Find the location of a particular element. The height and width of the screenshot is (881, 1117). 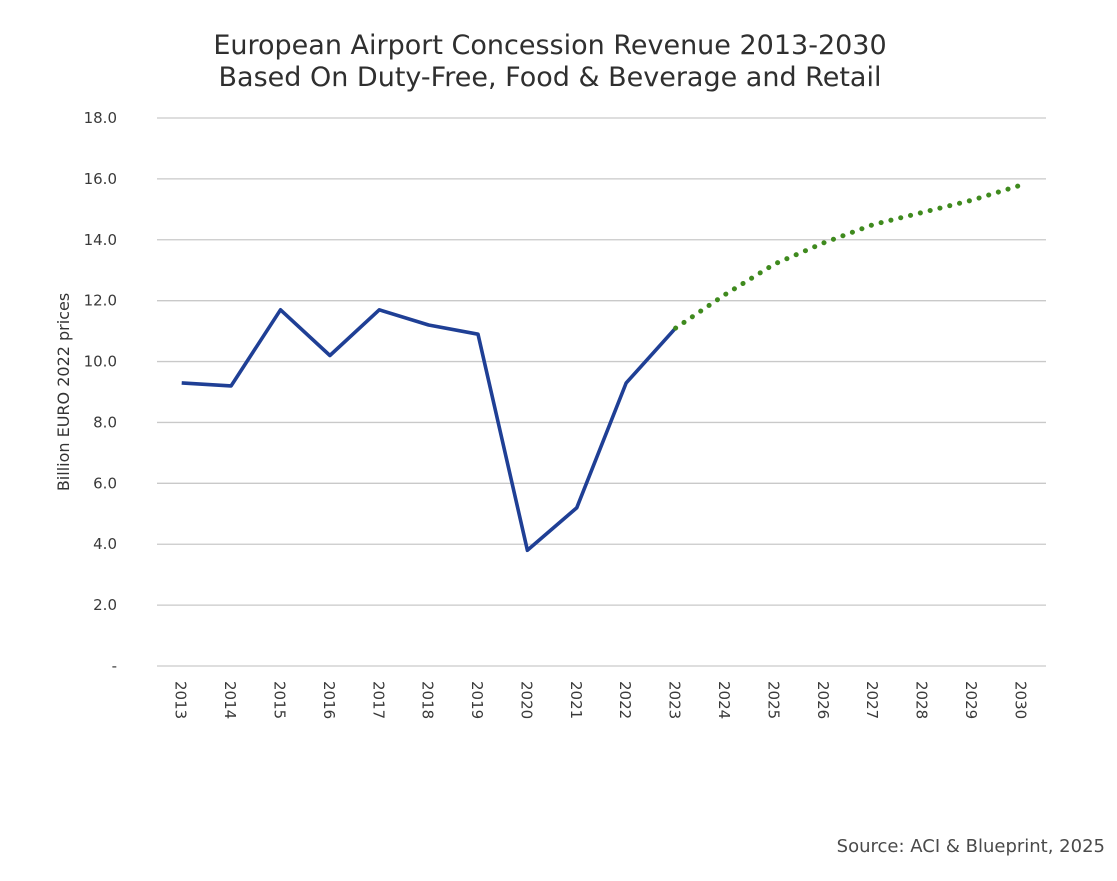

y-tick-label: 12.0 is located at coordinates (100, 301).